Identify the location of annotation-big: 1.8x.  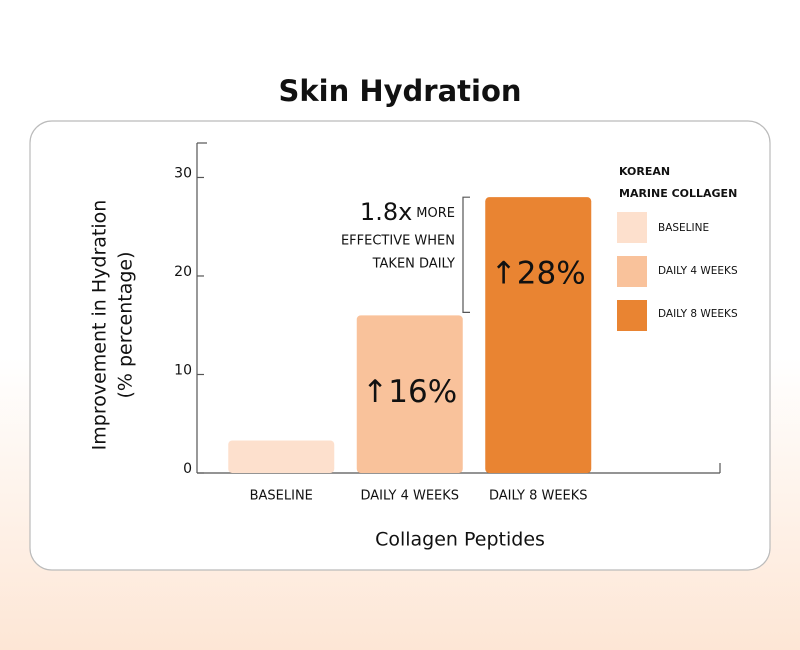
(386, 212).